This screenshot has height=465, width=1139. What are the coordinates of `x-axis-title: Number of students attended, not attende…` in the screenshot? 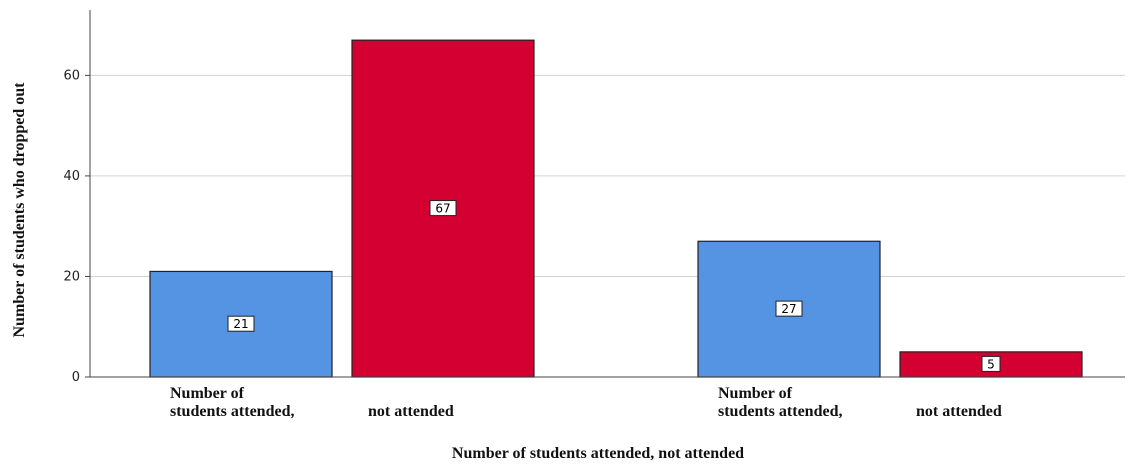 It's located at (598, 453).